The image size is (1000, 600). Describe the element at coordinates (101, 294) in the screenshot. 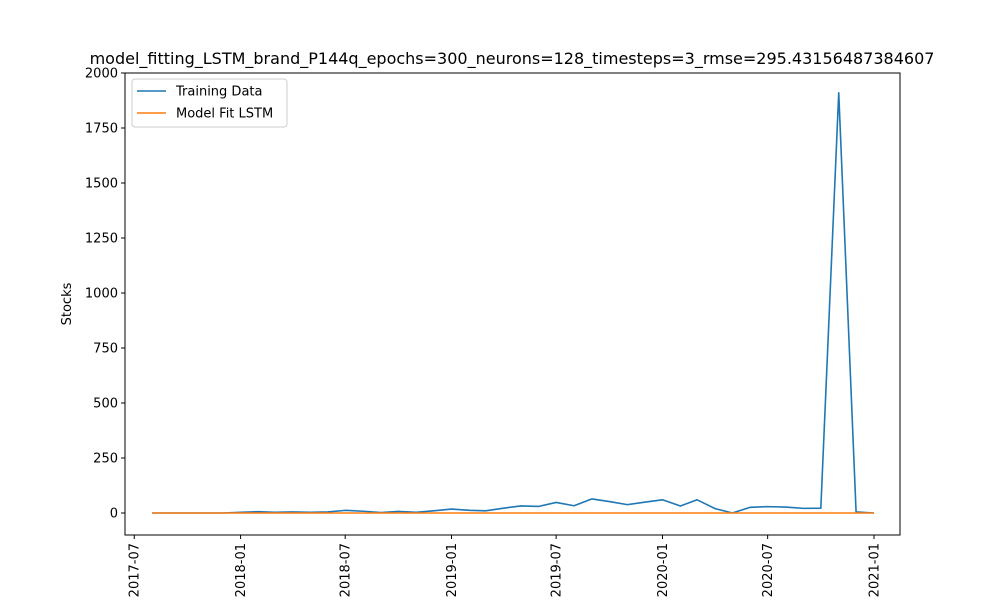

I see `y-tick-label: 1000` at that location.